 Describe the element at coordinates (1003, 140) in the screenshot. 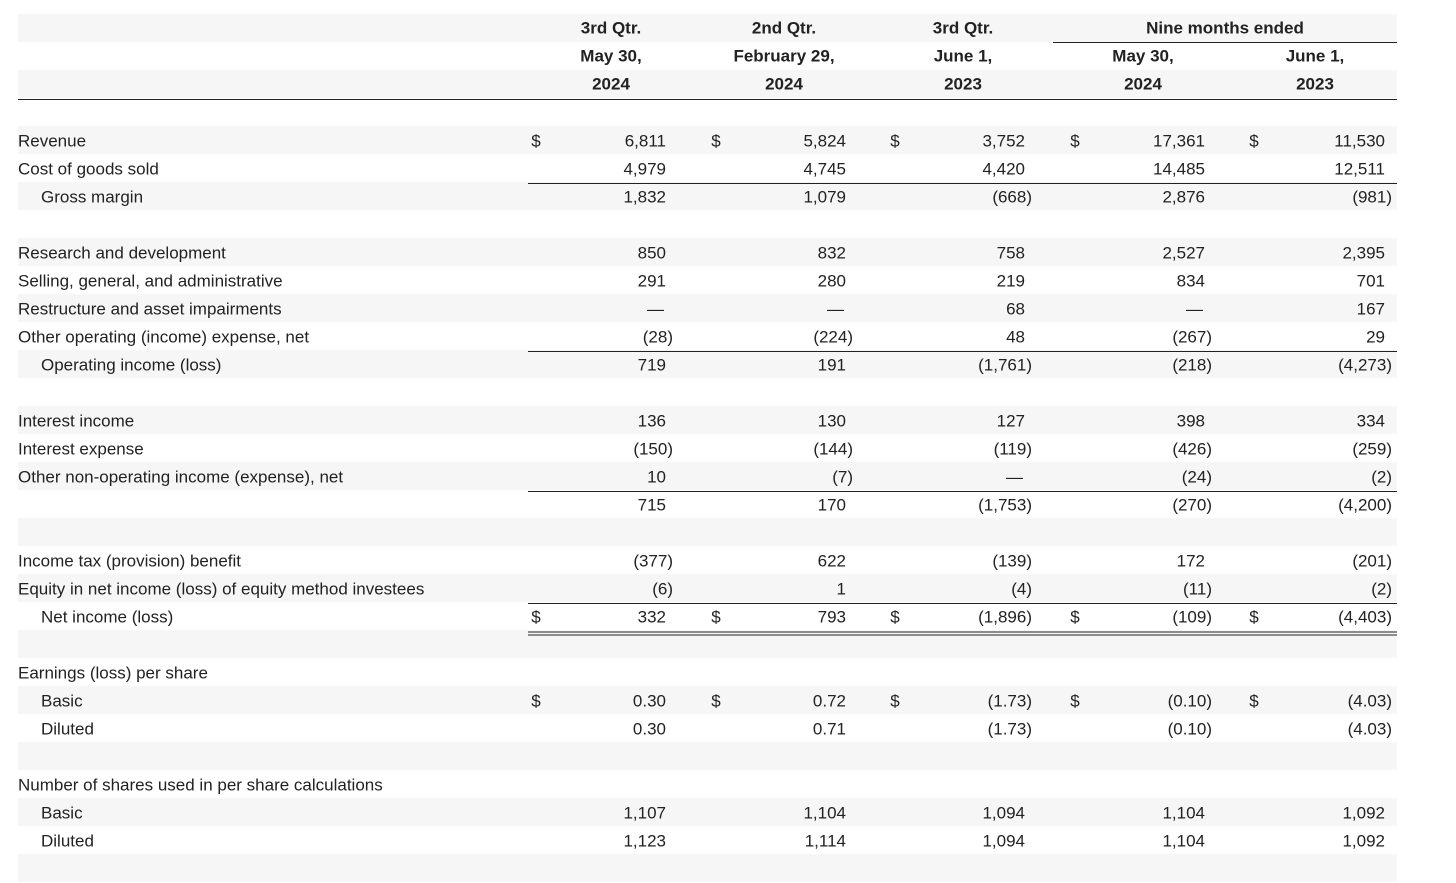

I see `cell-value: 3,752` at that location.